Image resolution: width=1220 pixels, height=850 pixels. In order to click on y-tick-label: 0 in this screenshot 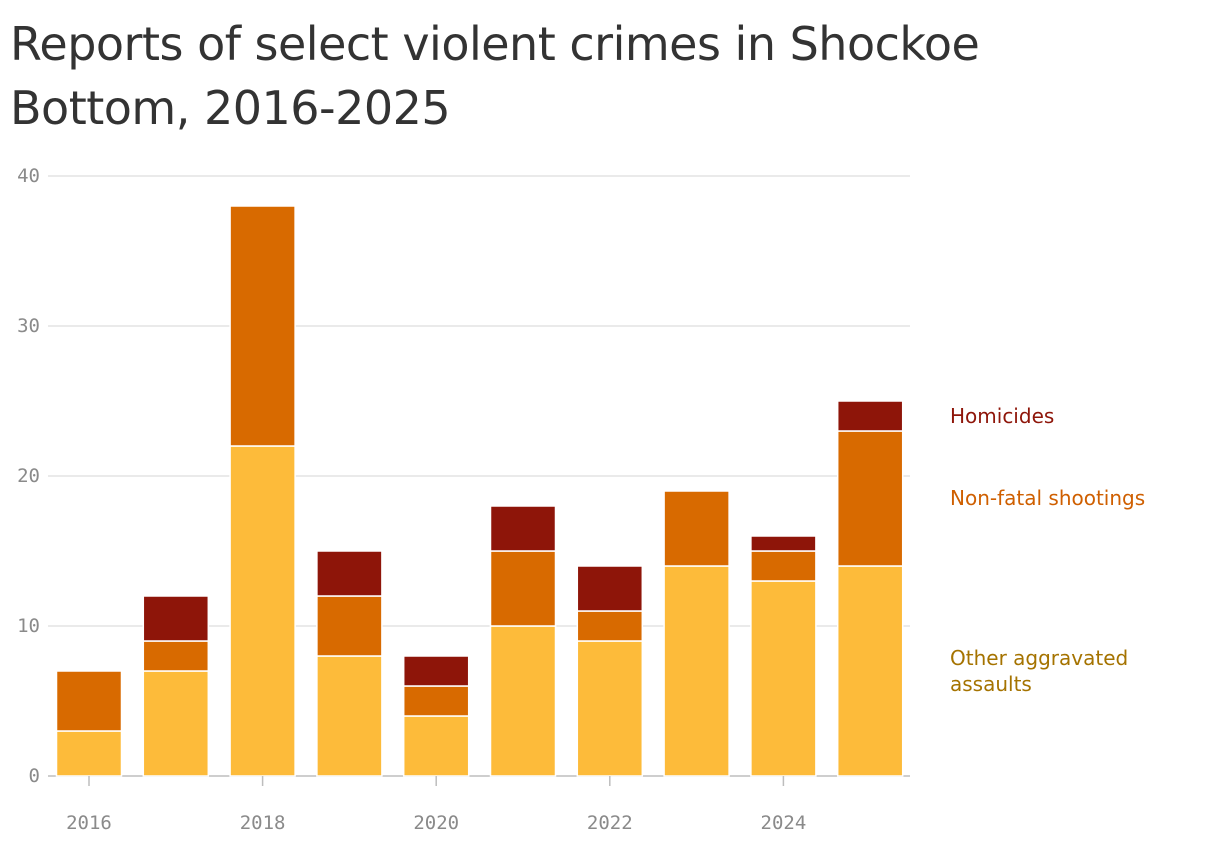, I will do `click(34, 776)`.